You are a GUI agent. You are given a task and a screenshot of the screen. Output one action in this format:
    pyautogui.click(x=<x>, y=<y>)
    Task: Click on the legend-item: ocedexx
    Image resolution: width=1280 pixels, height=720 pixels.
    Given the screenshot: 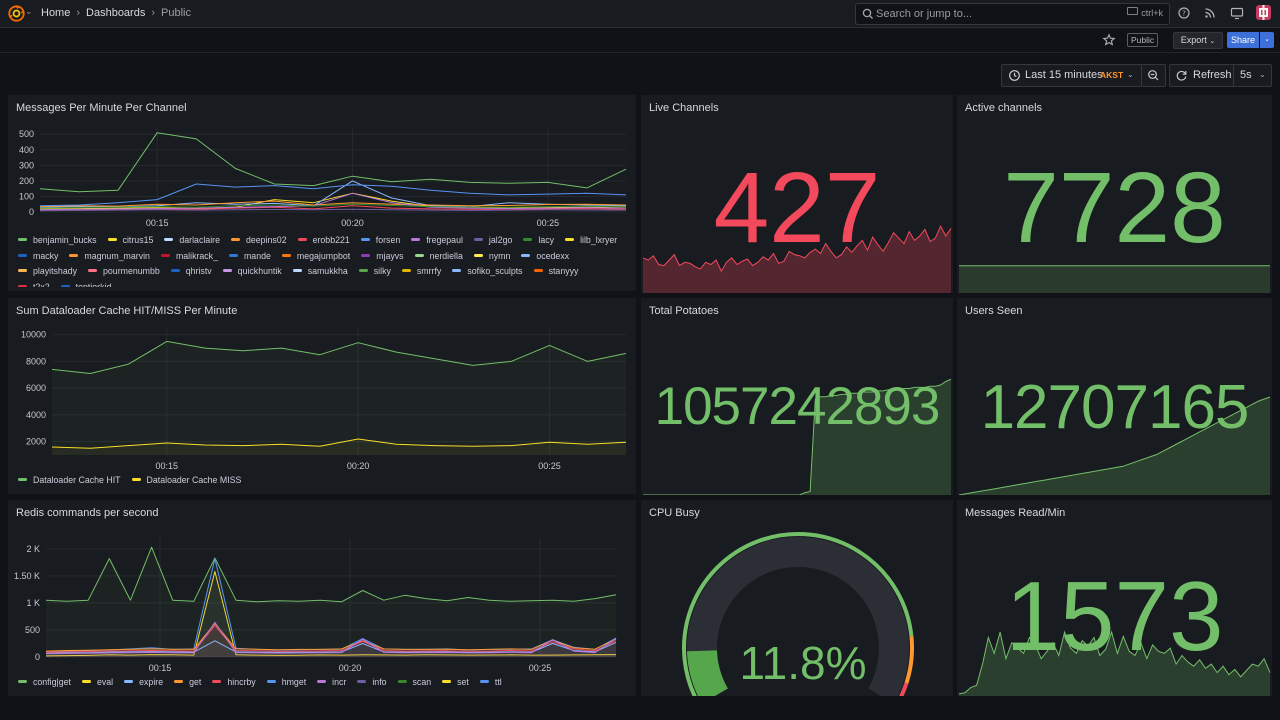 What is the action you would take?
    pyautogui.click(x=545, y=257)
    